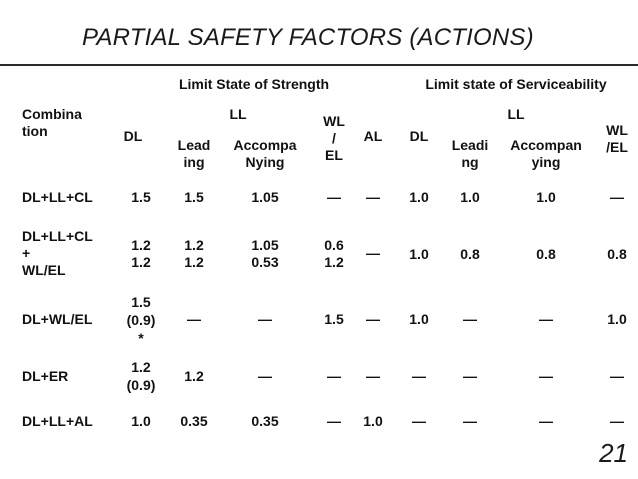 Image resolution: width=638 pixels, height=479 pixels. I want to click on group-header-serviceability: Limit state of Serviceability, so click(516, 84).